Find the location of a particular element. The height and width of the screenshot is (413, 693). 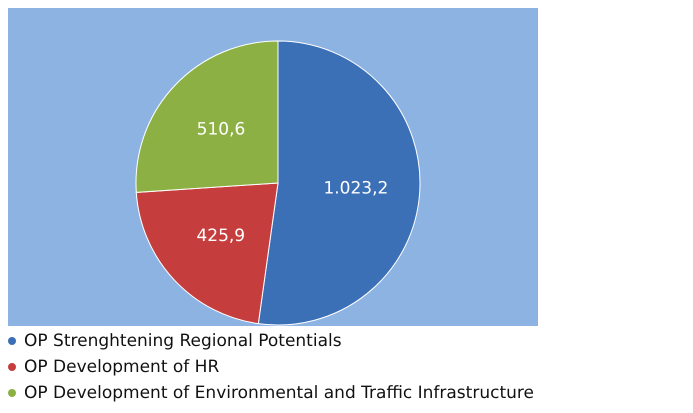

data-label: 510,6 is located at coordinates (221, 130).